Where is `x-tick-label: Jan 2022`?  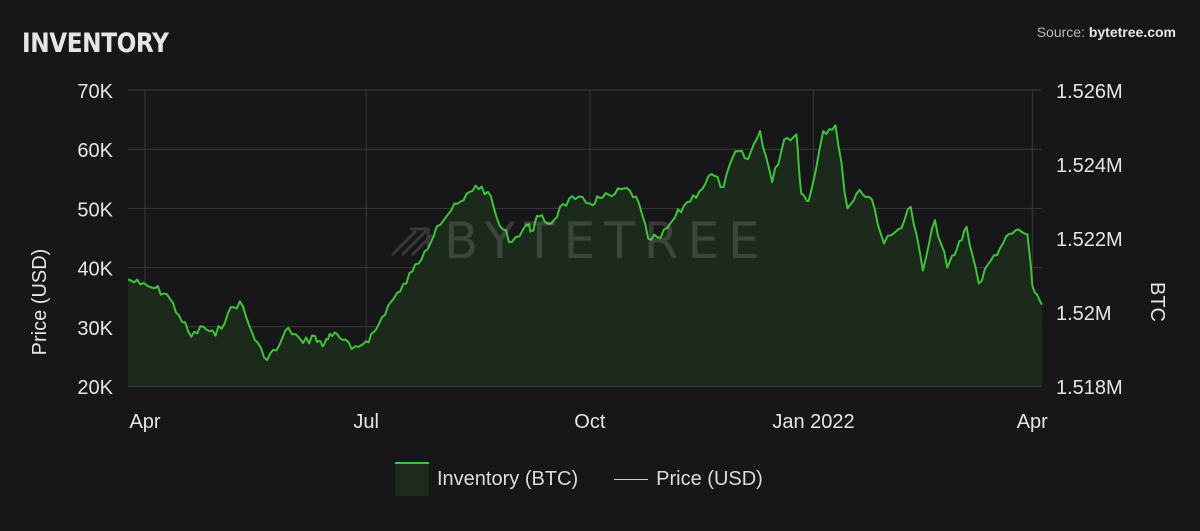
x-tick-label: Jan 2022 is located at coordinates (813, 422).